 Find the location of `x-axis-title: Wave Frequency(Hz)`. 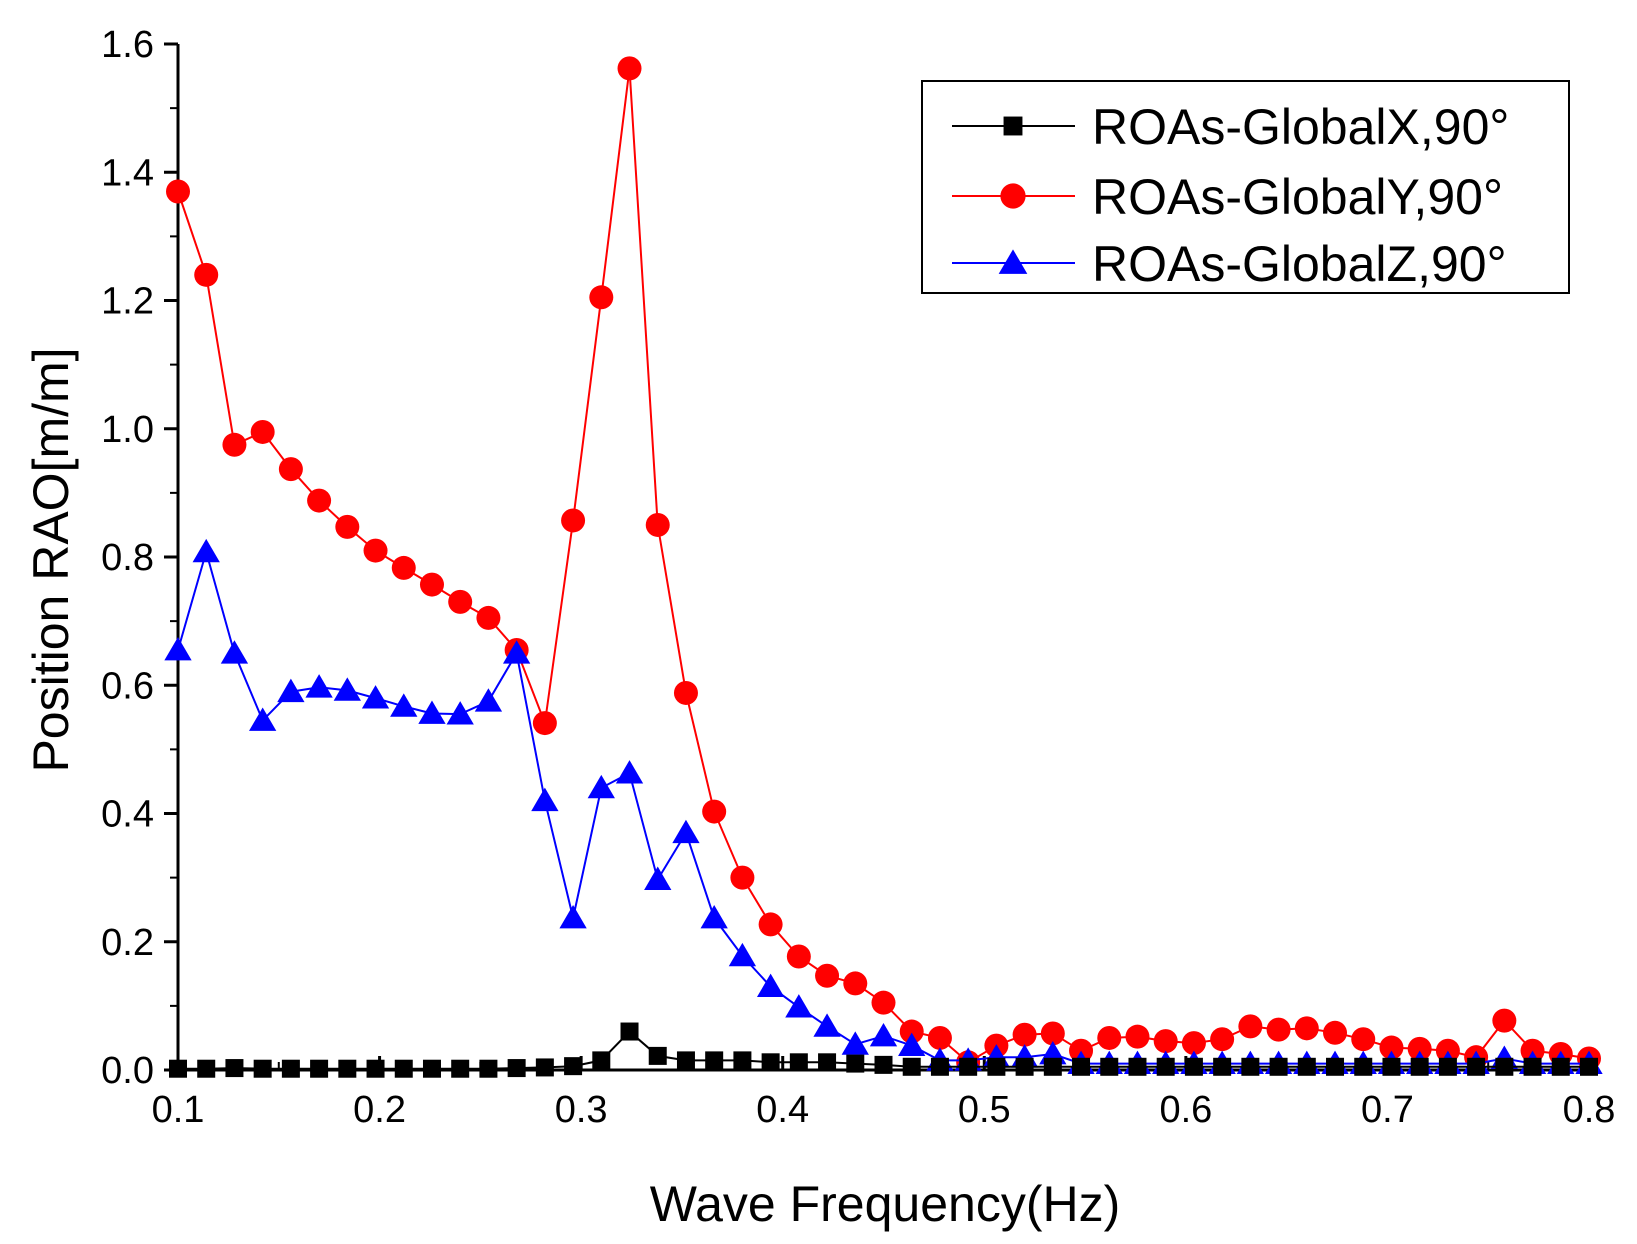

x-axis-title: Wave Frequency(Hz) is located at coordinates (885, 1204).